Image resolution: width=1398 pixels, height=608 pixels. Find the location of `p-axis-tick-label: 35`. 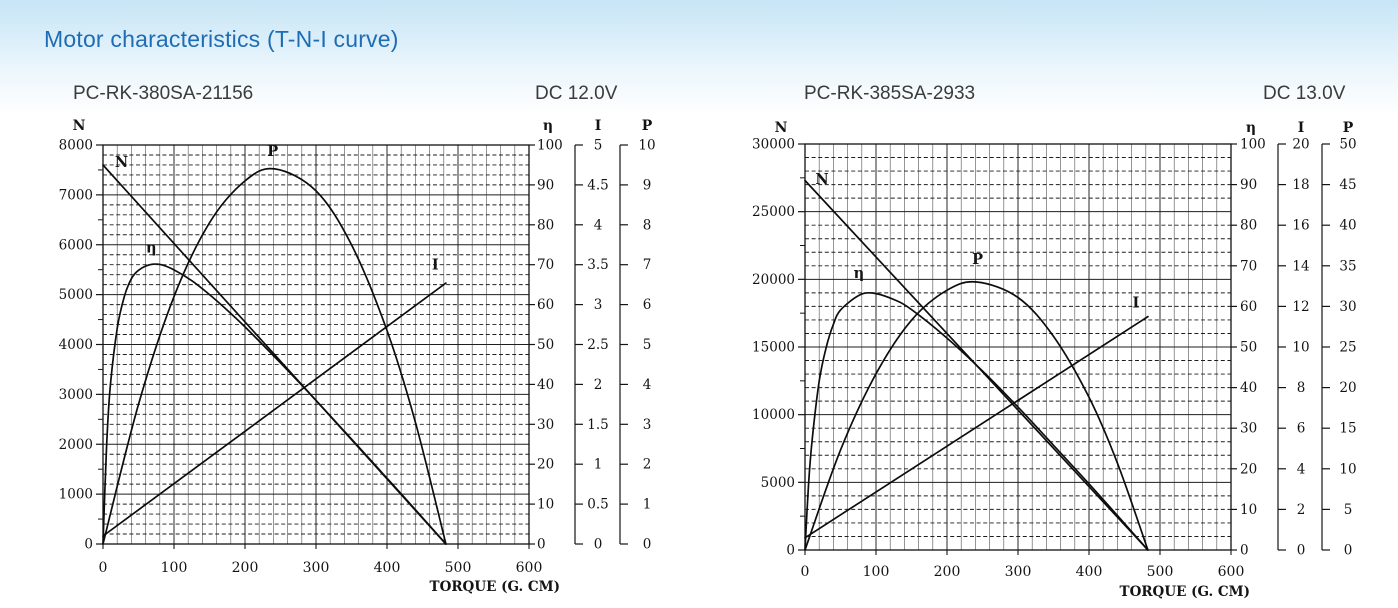

p-axis-tick-label: 35 is located at coordinates (1347, 266).